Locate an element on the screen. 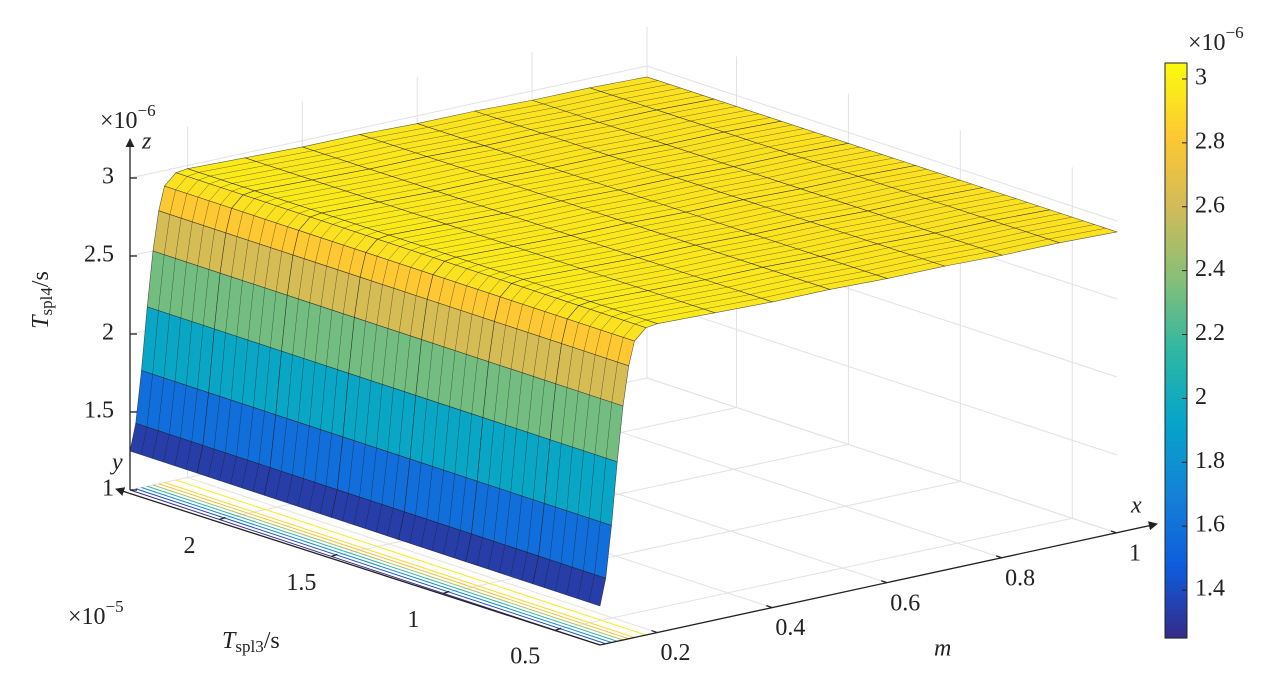 This screenshot has height=677, width=1282. x-tick-label: 0.6 is located at coordinates (905, 603).